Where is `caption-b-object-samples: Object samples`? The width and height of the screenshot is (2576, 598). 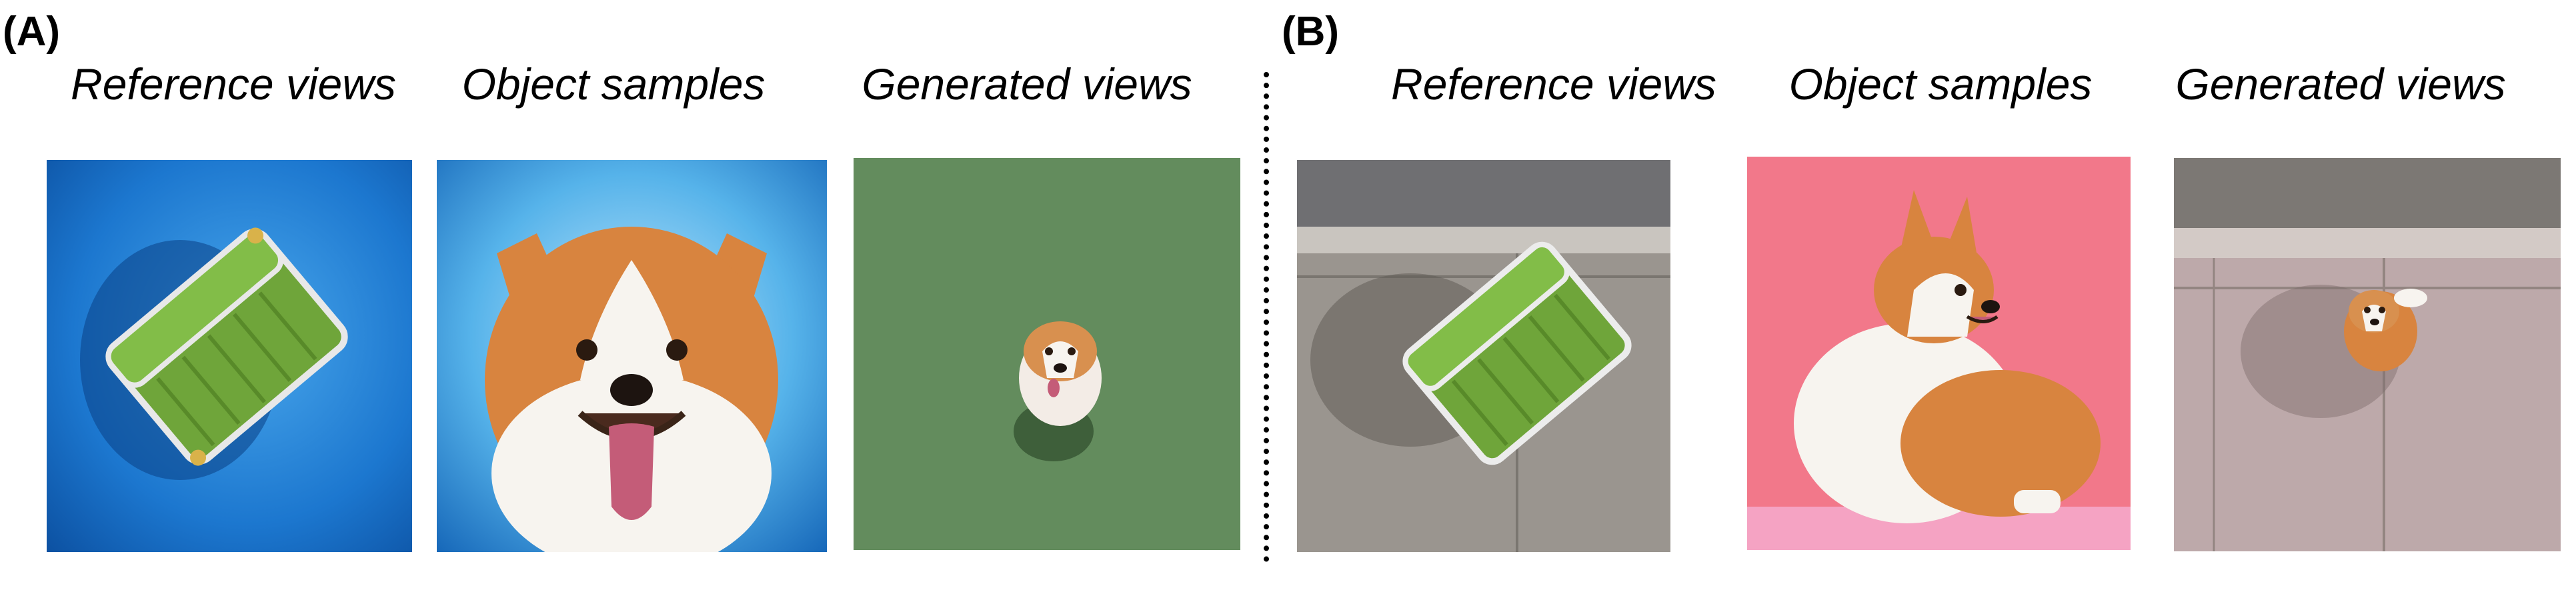
caption-b-object-samples: Object samples is located at coordinates (1940, 84).